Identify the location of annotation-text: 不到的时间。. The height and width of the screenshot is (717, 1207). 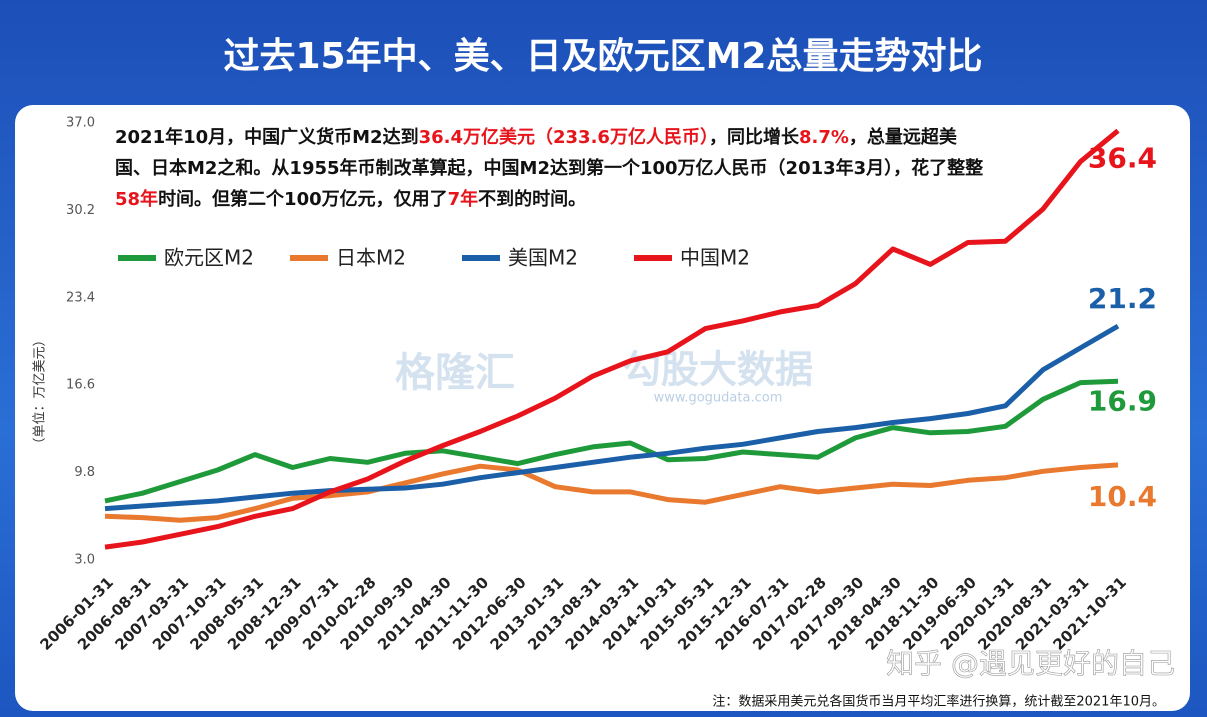
(532, 199).